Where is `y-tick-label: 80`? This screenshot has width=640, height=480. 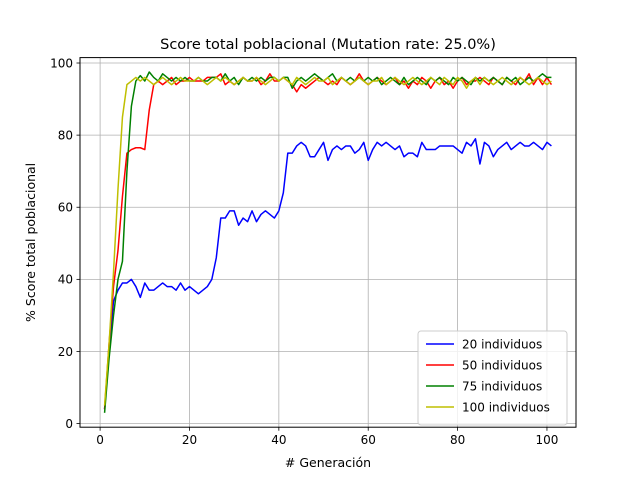 y-tick-label: 80 is located at coordinates (65, 135).